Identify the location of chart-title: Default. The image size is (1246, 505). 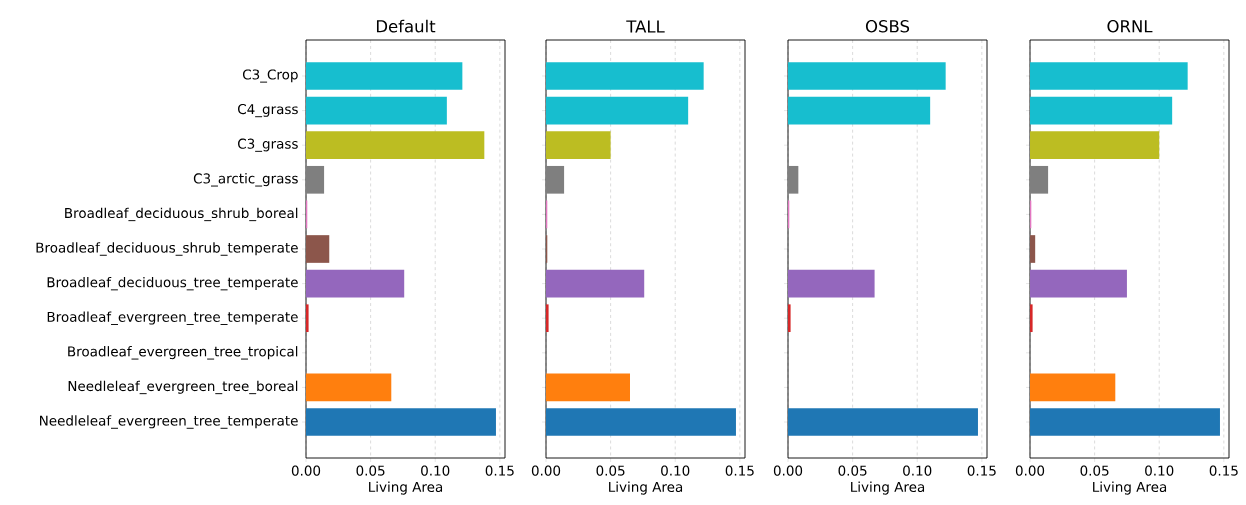
(406, 26).